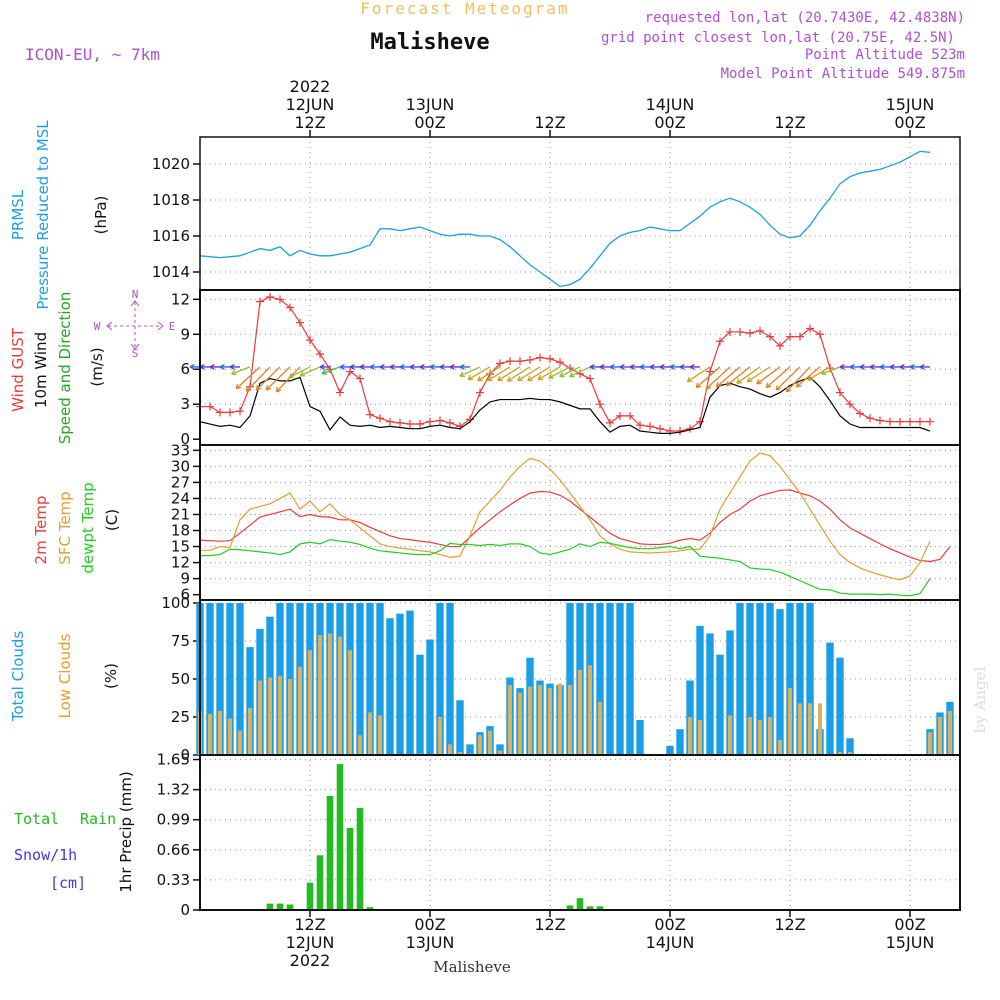  Describe the element at coordinates (310, 942) in the screenshot. I see `time-label-bottom-date: 12JUN` at that location.